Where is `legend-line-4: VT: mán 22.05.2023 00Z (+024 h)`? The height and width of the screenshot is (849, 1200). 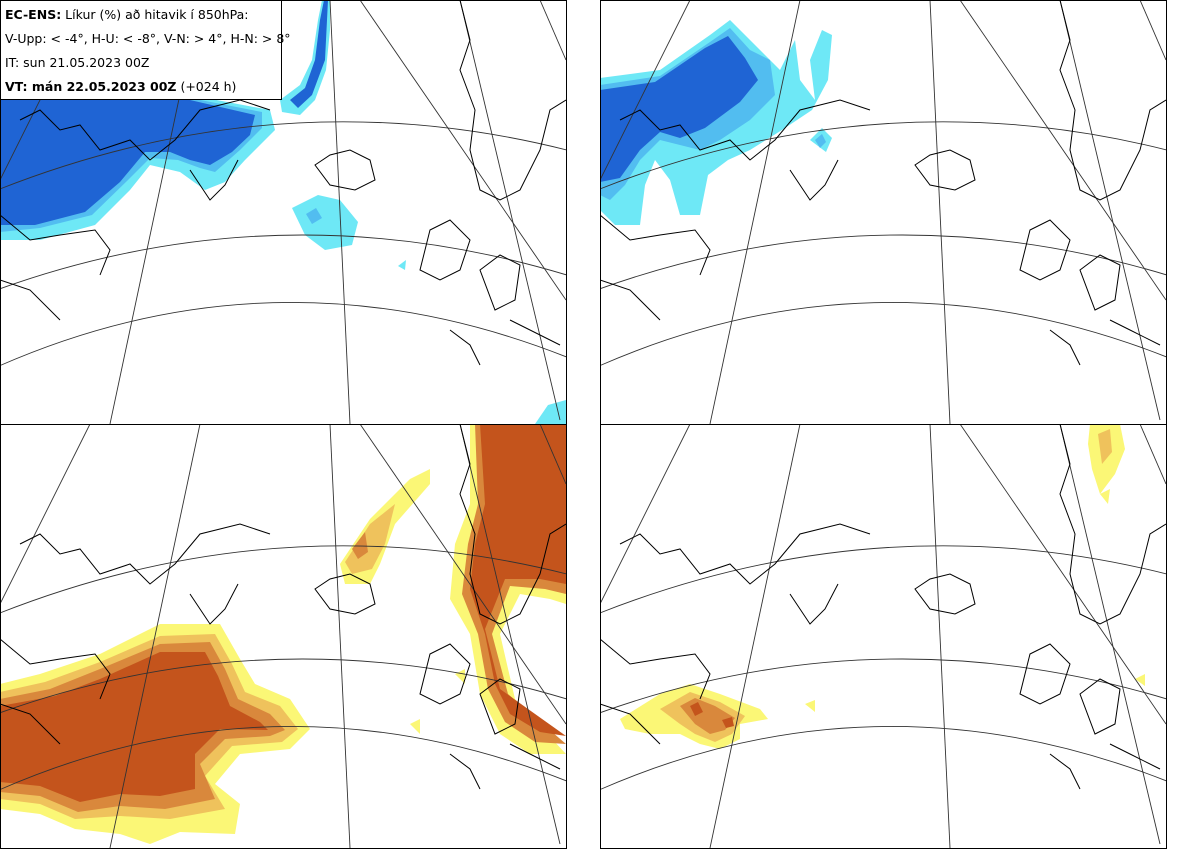 legend-line-4: VT: mán 22.05.2023 00Z (+024 h) is located at coordinates (140, 87).